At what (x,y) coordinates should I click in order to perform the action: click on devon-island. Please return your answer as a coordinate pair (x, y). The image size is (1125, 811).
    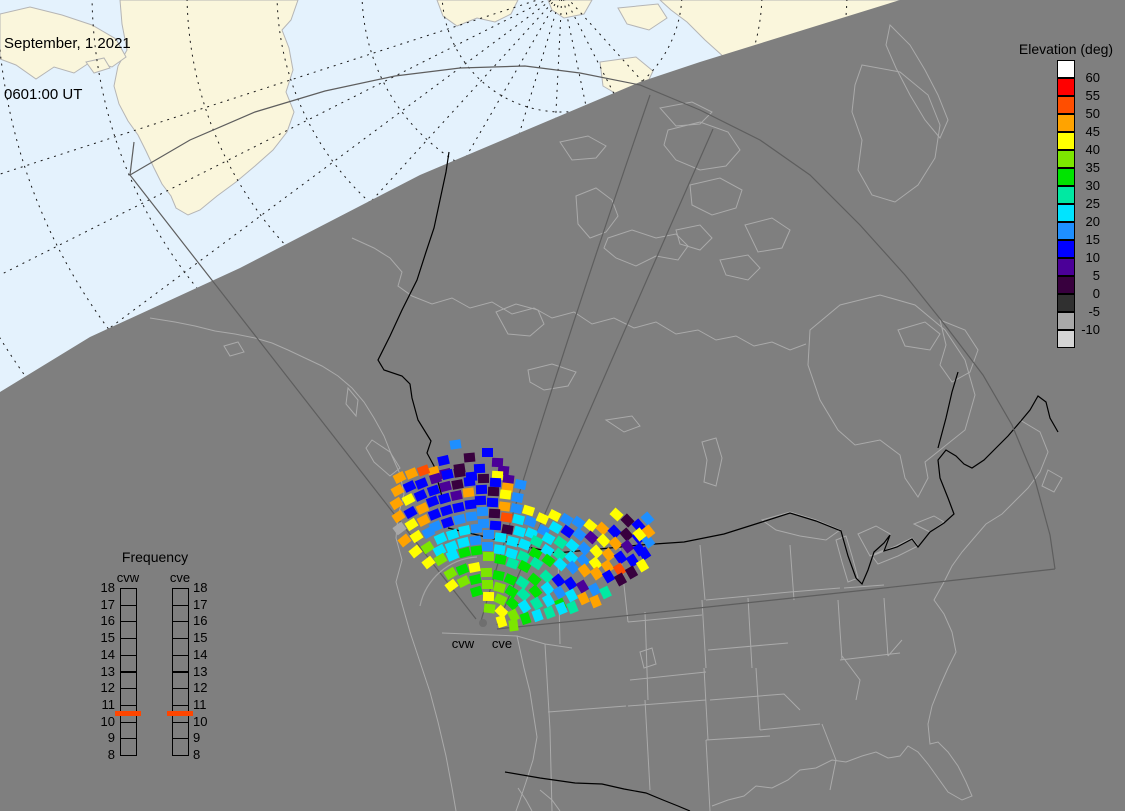
    Looking at the image, I should click on (686, 114).